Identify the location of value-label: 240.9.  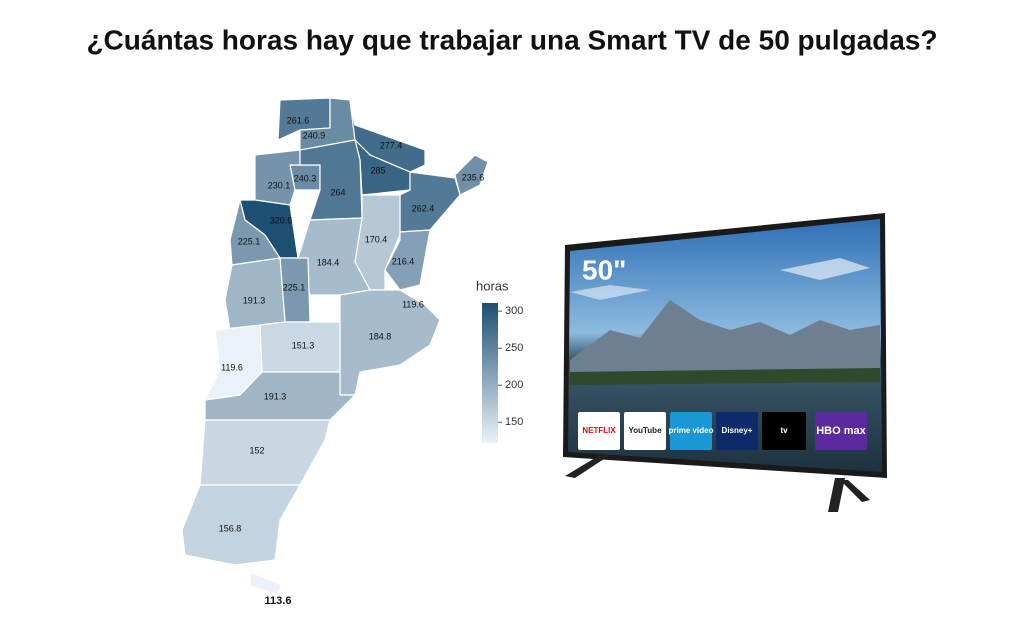
(314, 135).